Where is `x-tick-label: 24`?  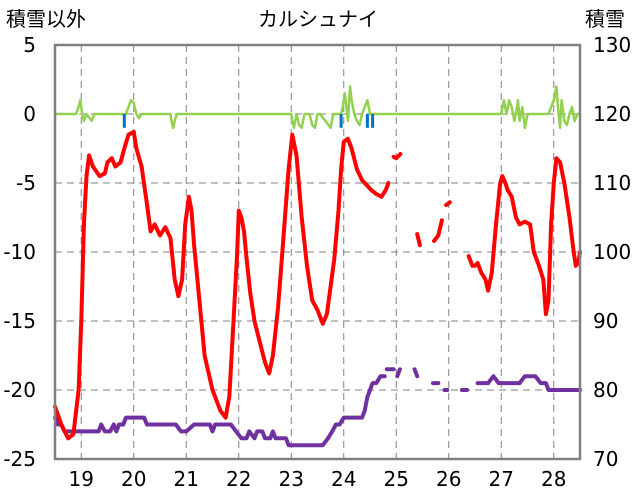
x-tick-label: 24 is located at coordinates (343, 479).